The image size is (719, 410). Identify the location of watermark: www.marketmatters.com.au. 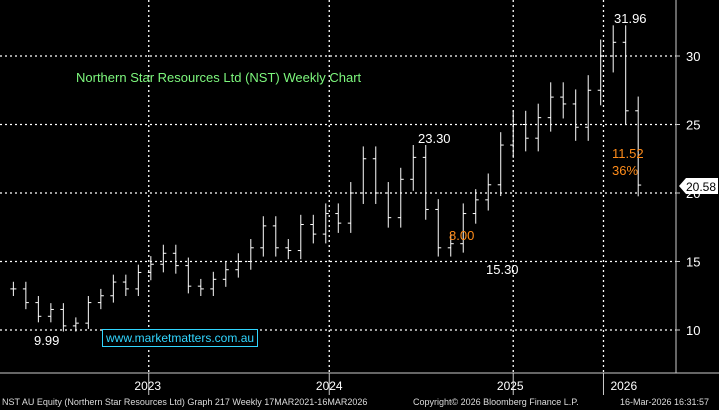
(180, 338).